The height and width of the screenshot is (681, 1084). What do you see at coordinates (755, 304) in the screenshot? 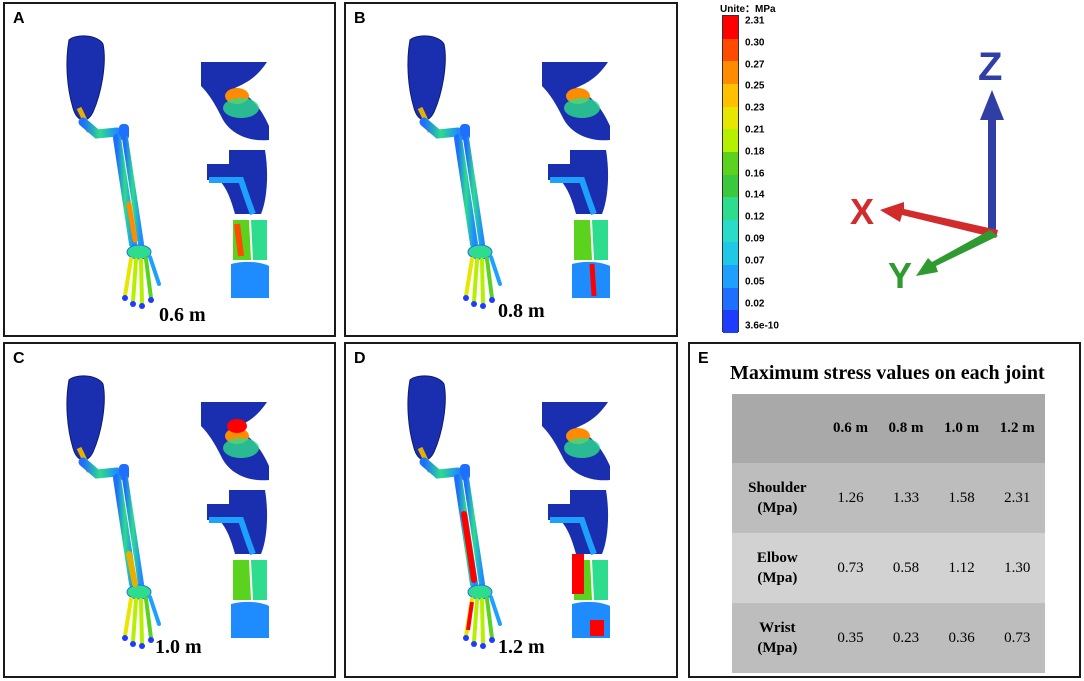
I see `legend-tick-label: 0.02` at bounding box center [755, 304].